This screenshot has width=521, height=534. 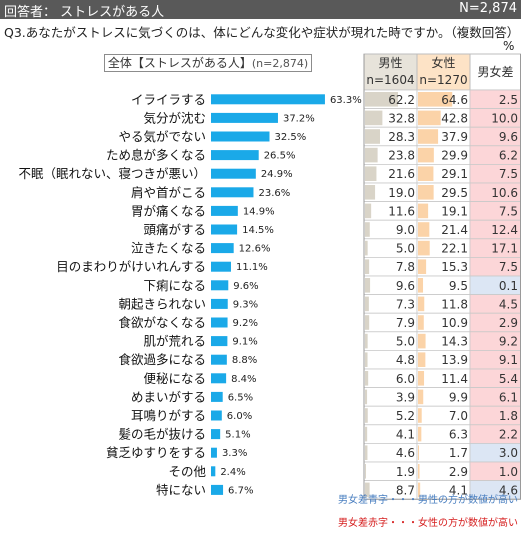 I want to click on notes: 男女差青字・・・男性の方が数値が高い 男女差赤字・・・女性の方が数値が高い, so click(x=425, y=510).